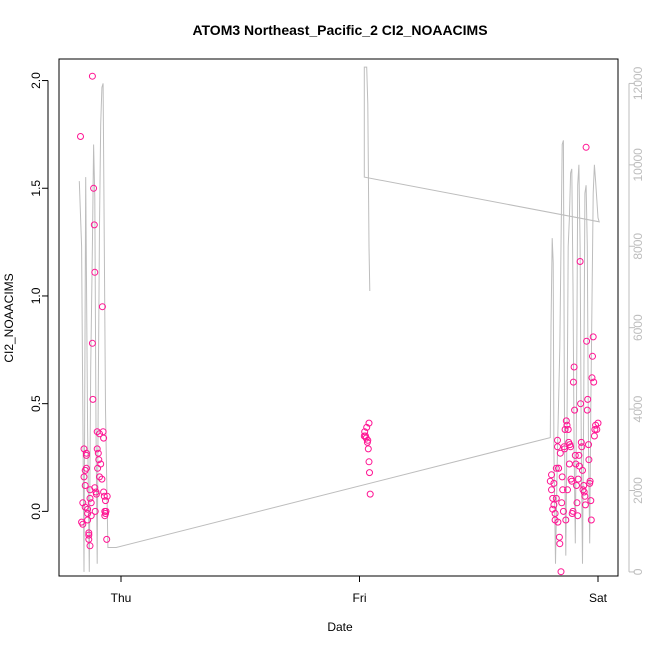 This screenshot has width=650, height=650. What do you see at coordinates (638, 327) in the screenshot?
I see `y2-tick-label: 6000` at bounding box center [638, 327].